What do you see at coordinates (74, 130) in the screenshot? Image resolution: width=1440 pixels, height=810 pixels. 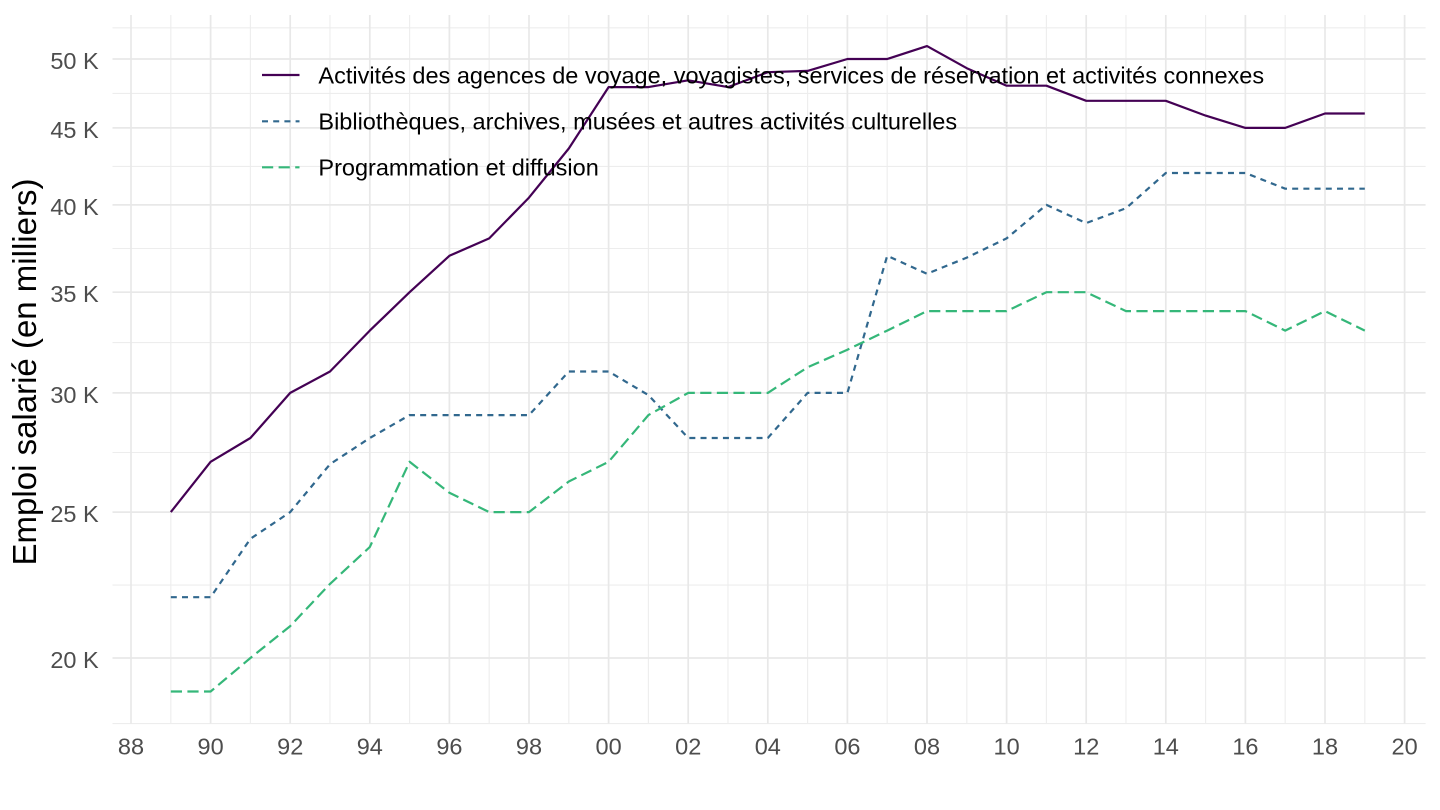 I see `svg-text: 45 K` at bounding box center [74, 130].